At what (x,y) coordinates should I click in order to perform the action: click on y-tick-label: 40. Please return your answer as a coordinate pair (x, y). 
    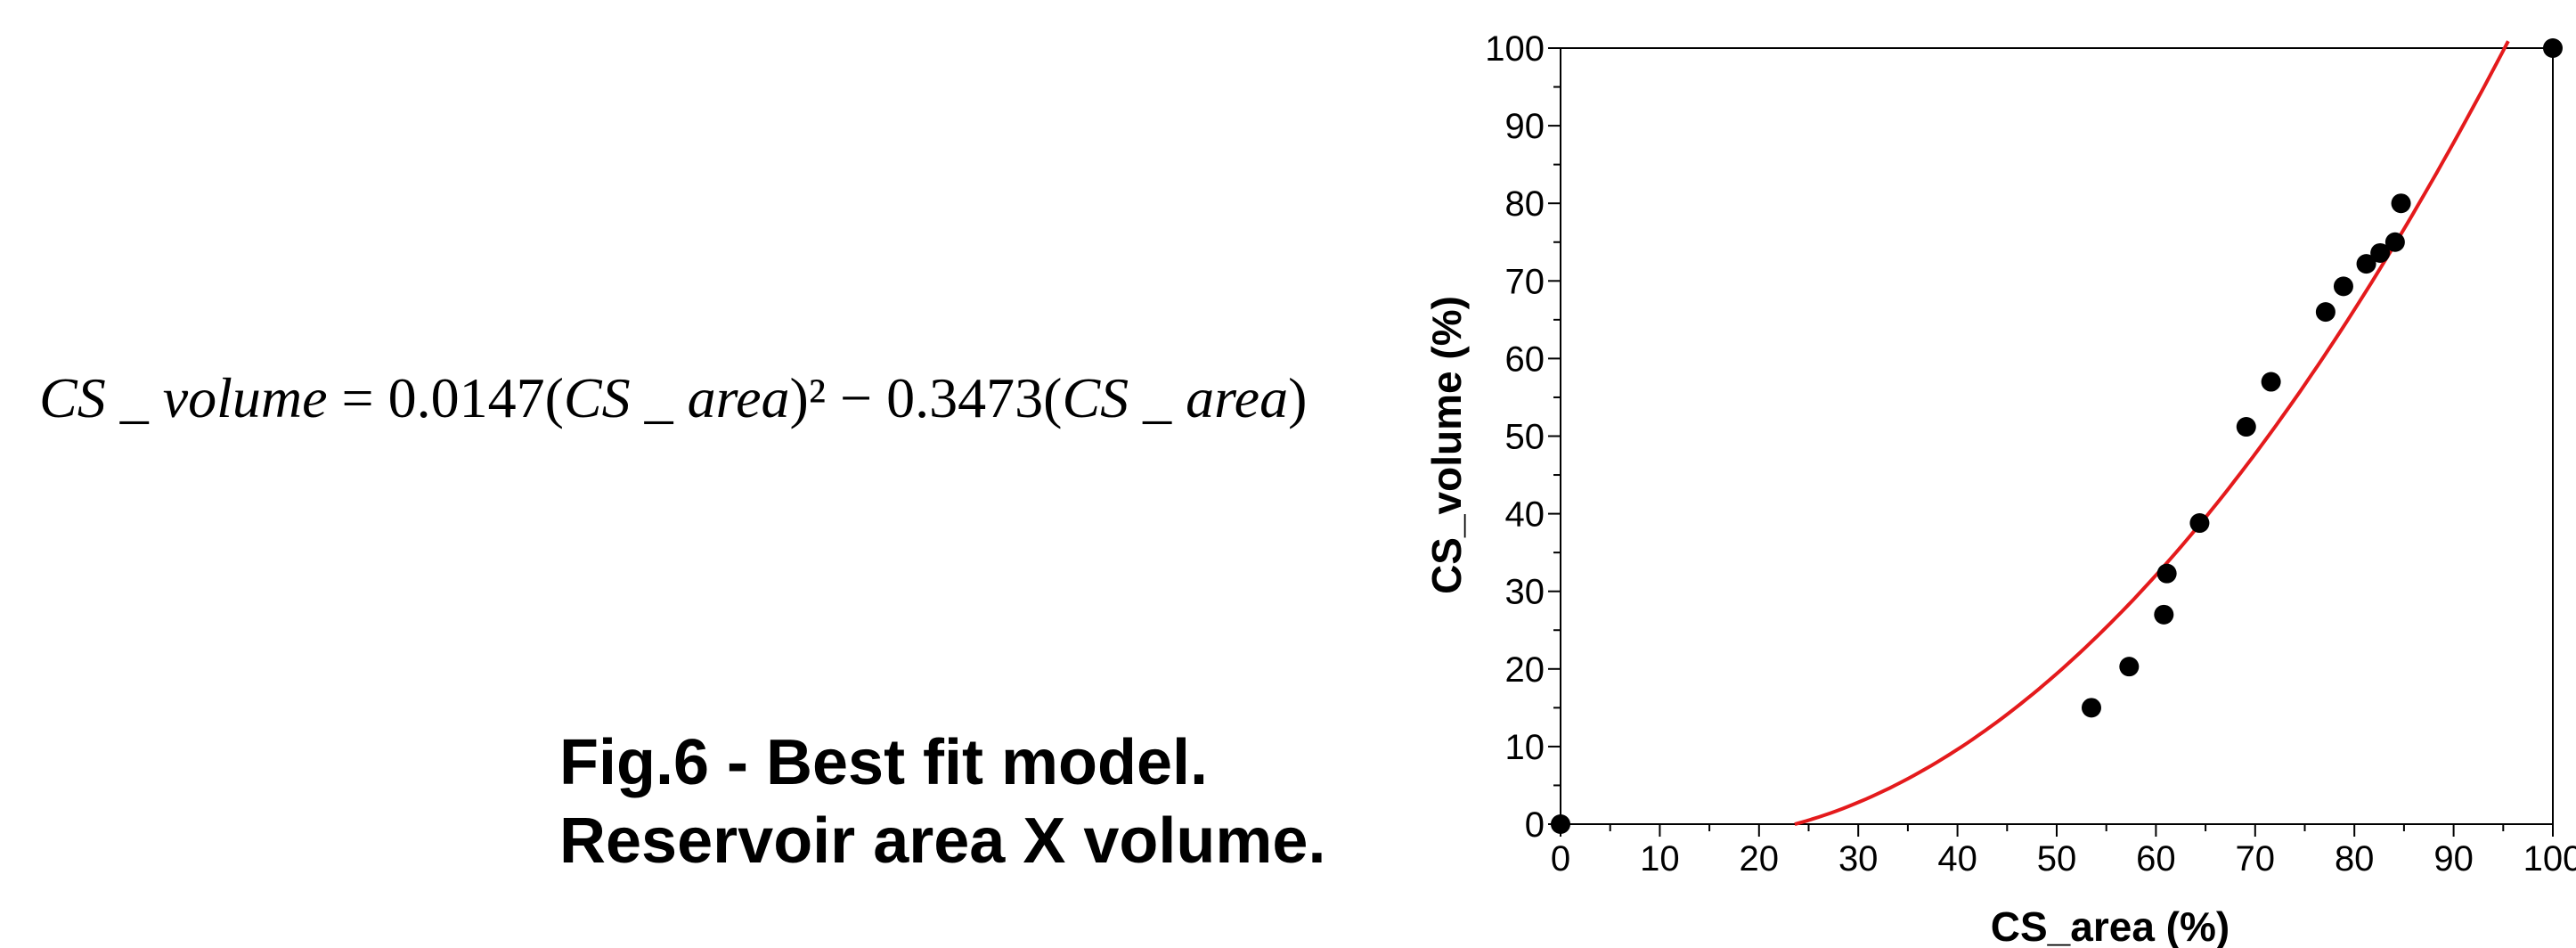
    Looking at the image, I should click on (1525, 515).